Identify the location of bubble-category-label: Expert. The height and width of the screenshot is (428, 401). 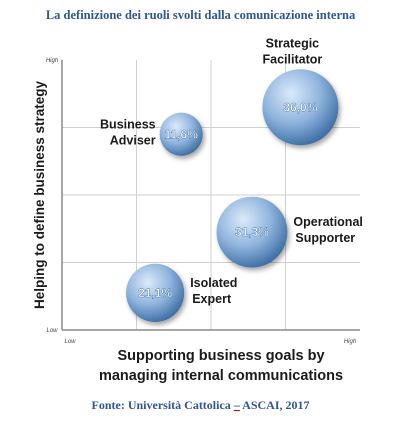
(212, 299).